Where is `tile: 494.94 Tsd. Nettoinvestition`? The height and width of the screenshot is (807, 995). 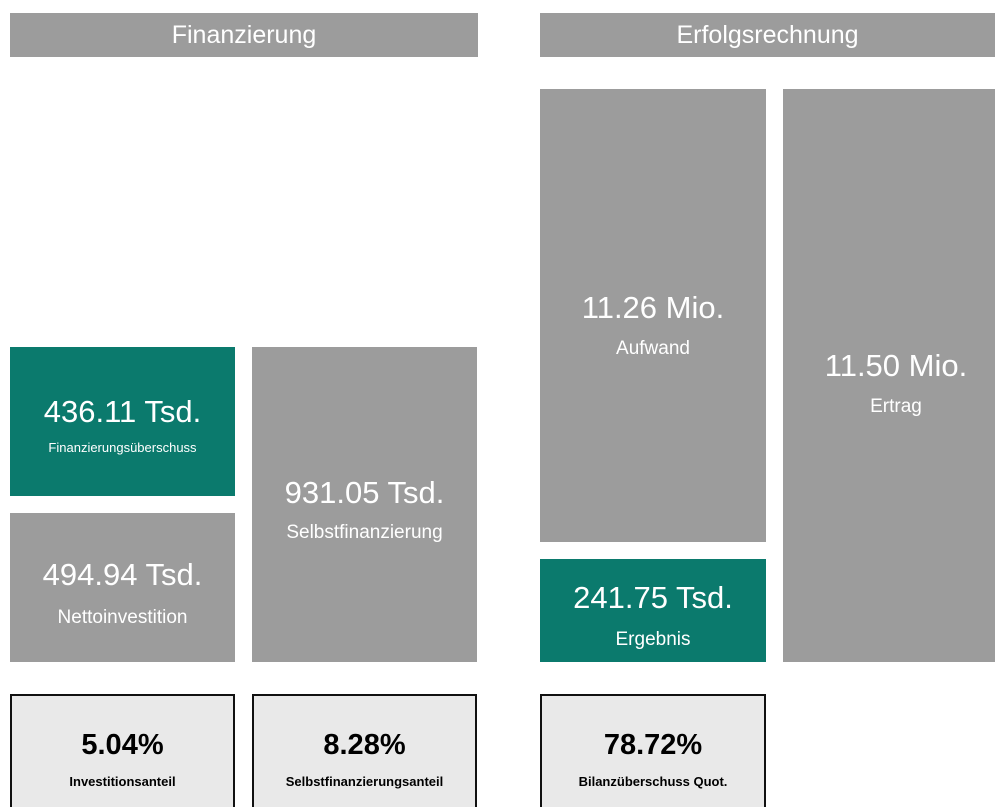 tile: 494.94 Tsd. Nettoinvestition is located at coordinates (122, 587).